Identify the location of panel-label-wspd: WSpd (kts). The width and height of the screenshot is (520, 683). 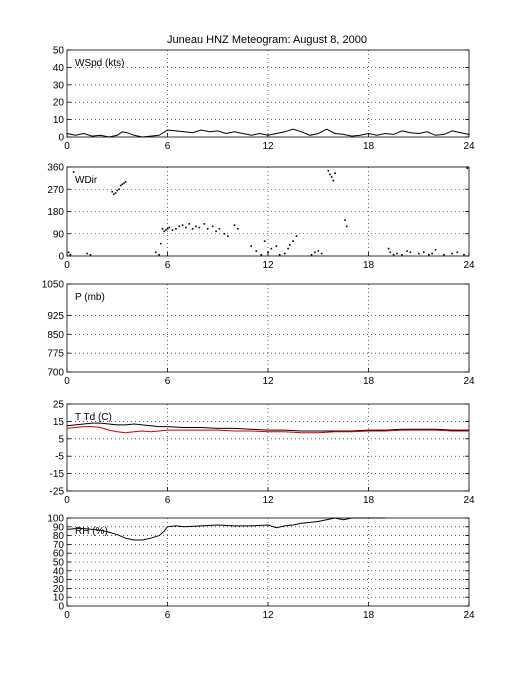
(99, 63).